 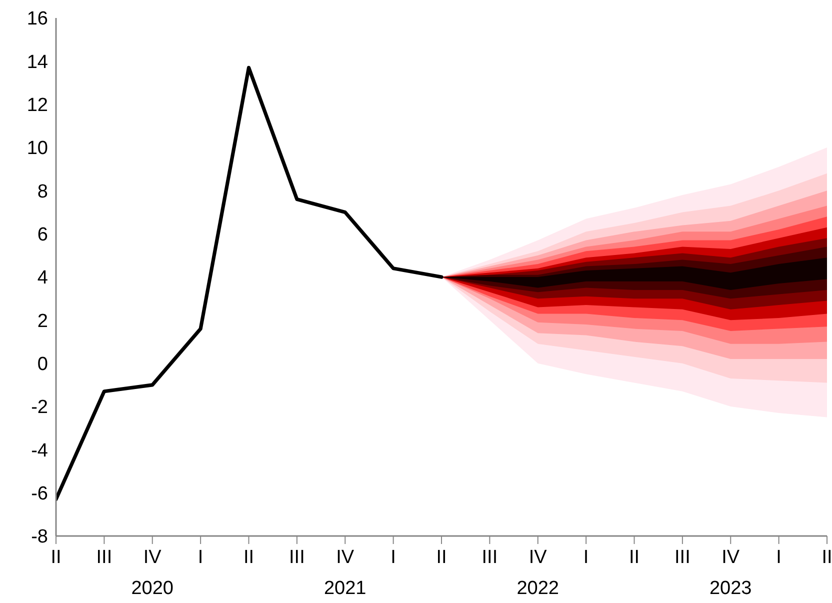 What do you see at coordinates (345, 588) in the screenshot?
I see `text: 2021` at bounding box center [345, 588].